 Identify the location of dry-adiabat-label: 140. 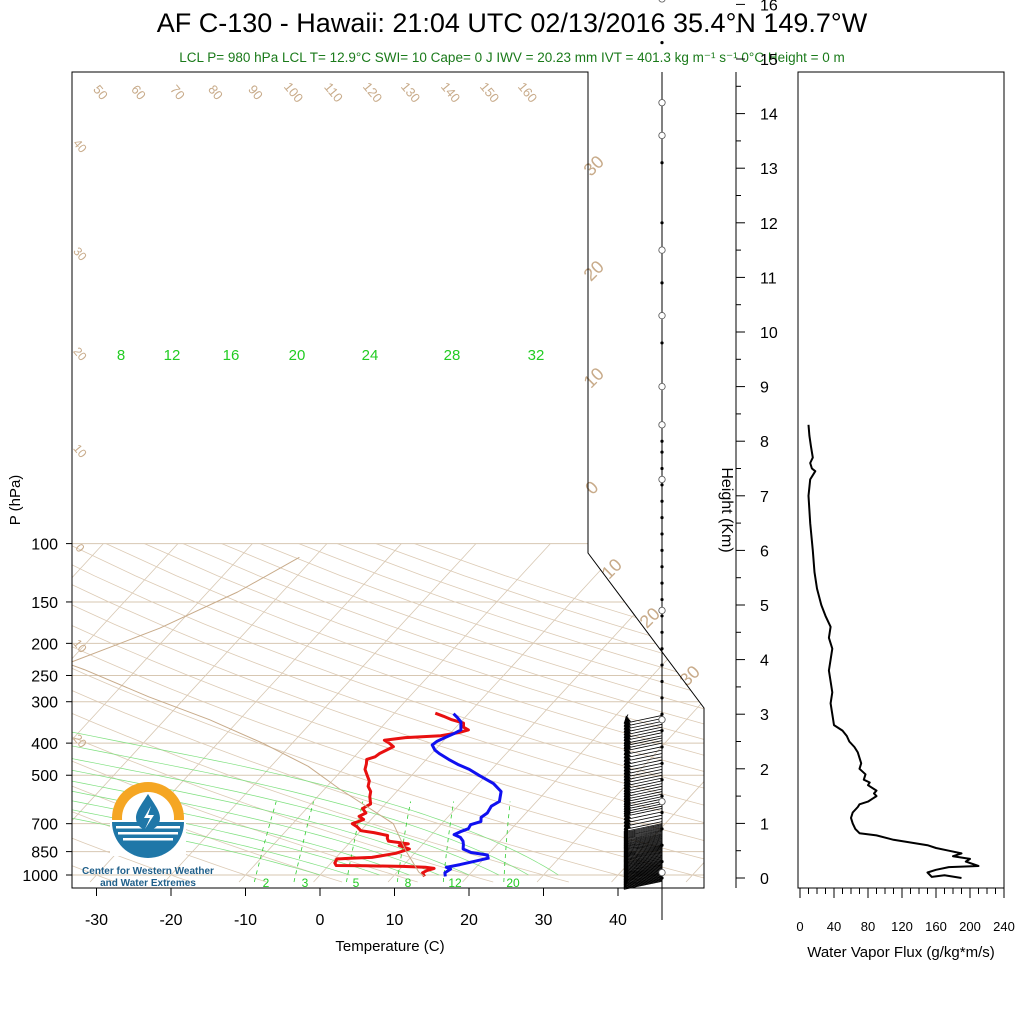
(450, 92).